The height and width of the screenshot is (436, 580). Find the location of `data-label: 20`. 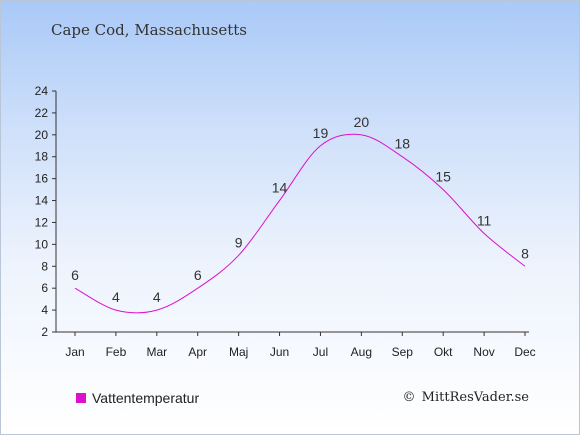

data-label: 20 is located at coordinates (362, 122).